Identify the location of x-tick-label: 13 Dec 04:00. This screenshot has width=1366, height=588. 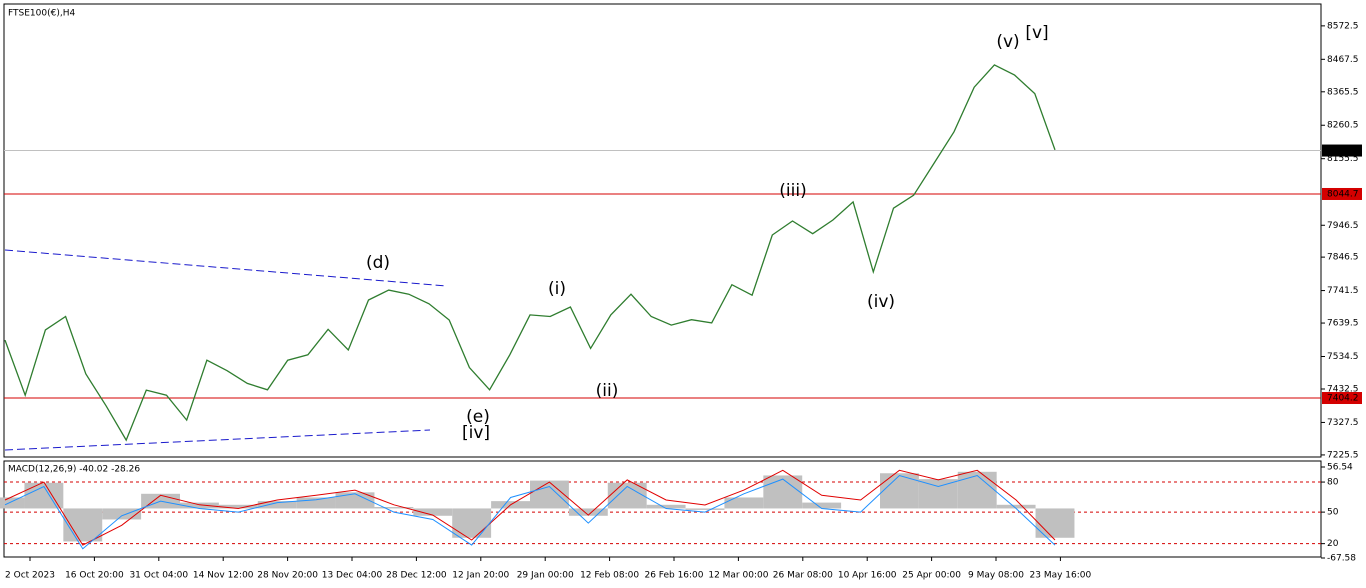
(352, 576).